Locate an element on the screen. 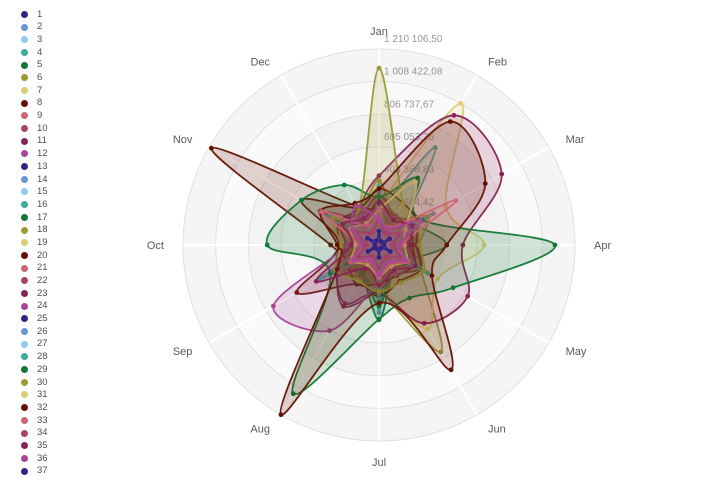  legend-item-30: 30 is located at coordinates (40, 382).